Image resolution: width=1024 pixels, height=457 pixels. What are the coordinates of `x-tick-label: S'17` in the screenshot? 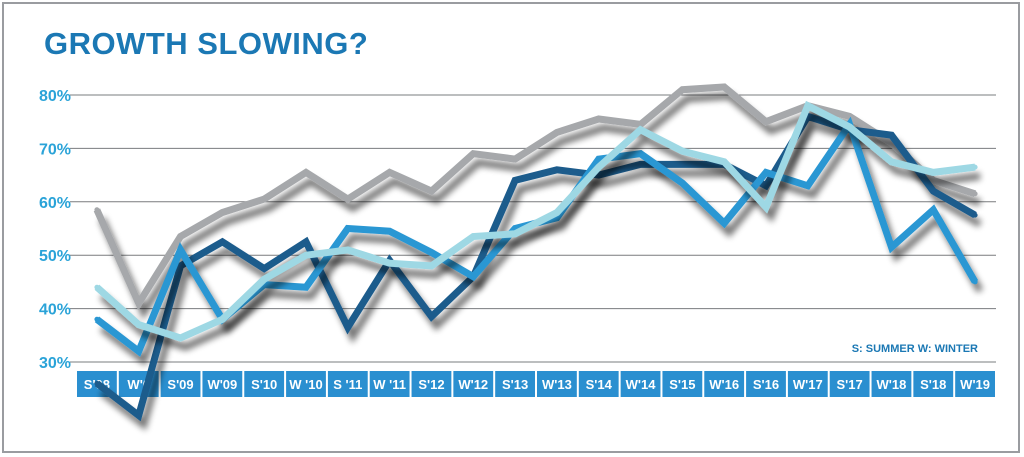 It's located at (850, 384).